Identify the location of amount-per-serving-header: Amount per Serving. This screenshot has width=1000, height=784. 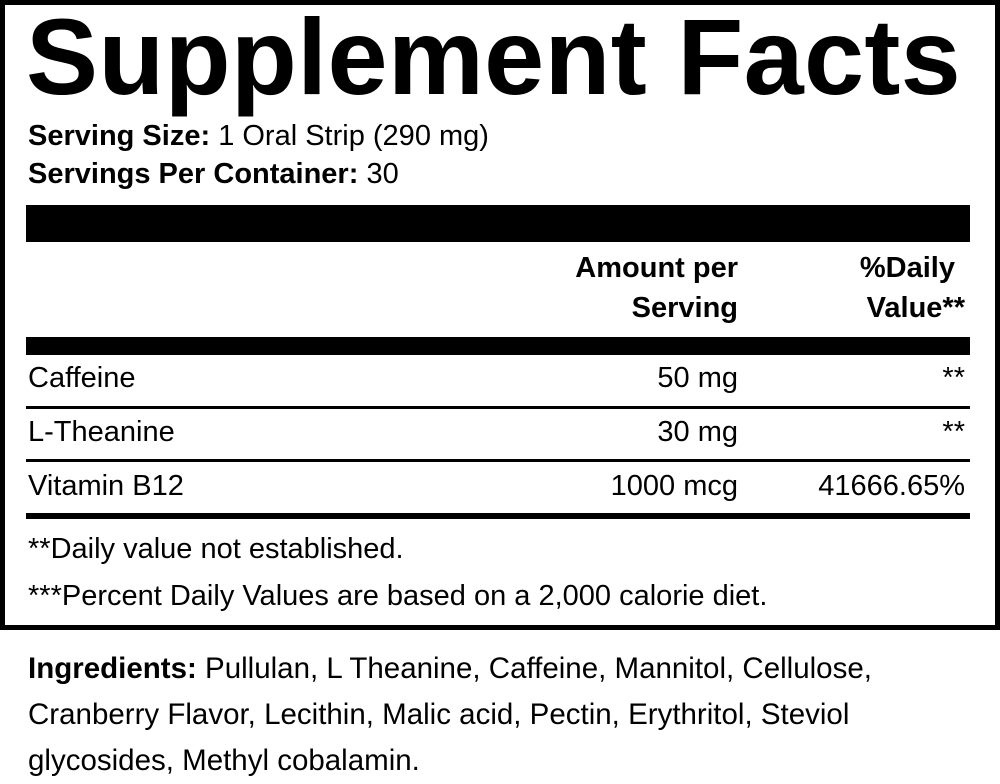
(656, 288).